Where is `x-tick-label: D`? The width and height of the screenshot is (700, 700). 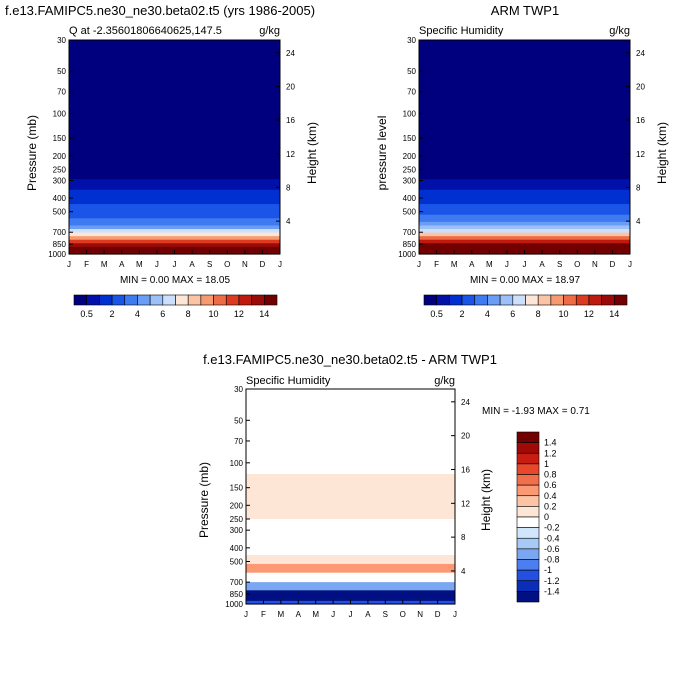
x-tick-label: D is located at coordinates (613, 264).